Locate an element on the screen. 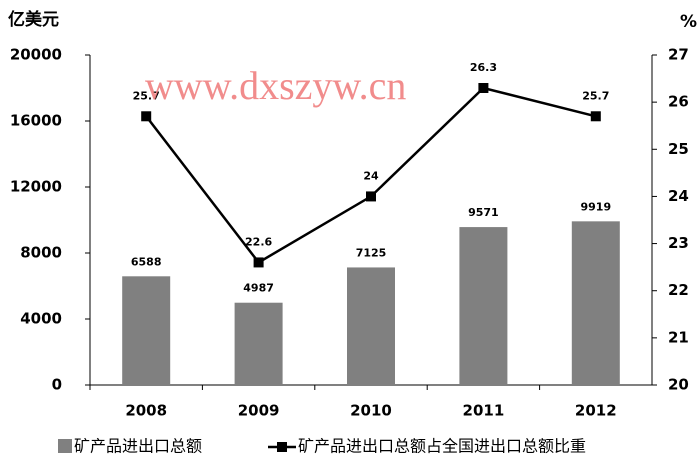  legend-label: 矿产品进出口总额占全国进出口总额比重 is located at coordinates (442, 446).